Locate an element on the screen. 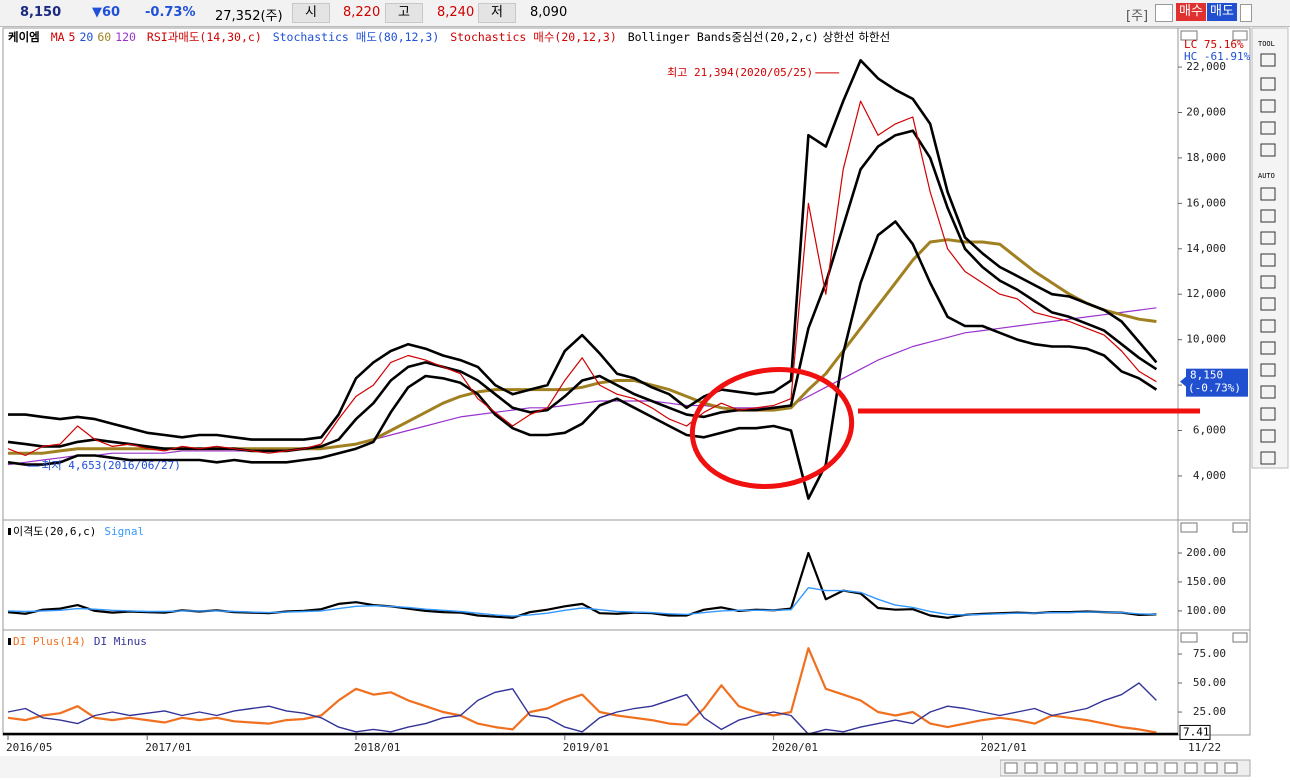  legend-item: 20 is located at coordinates (86, 37).